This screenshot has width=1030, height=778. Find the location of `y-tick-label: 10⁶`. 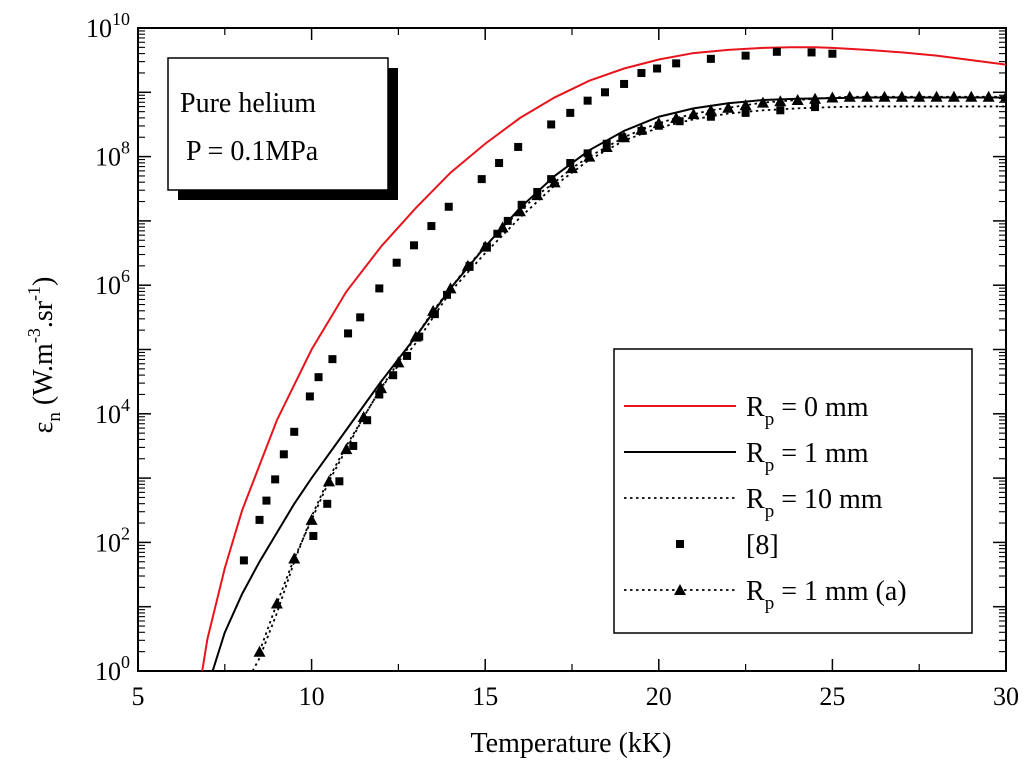

y-tick-label: 10⁶ is located at coordinates (112, 283).